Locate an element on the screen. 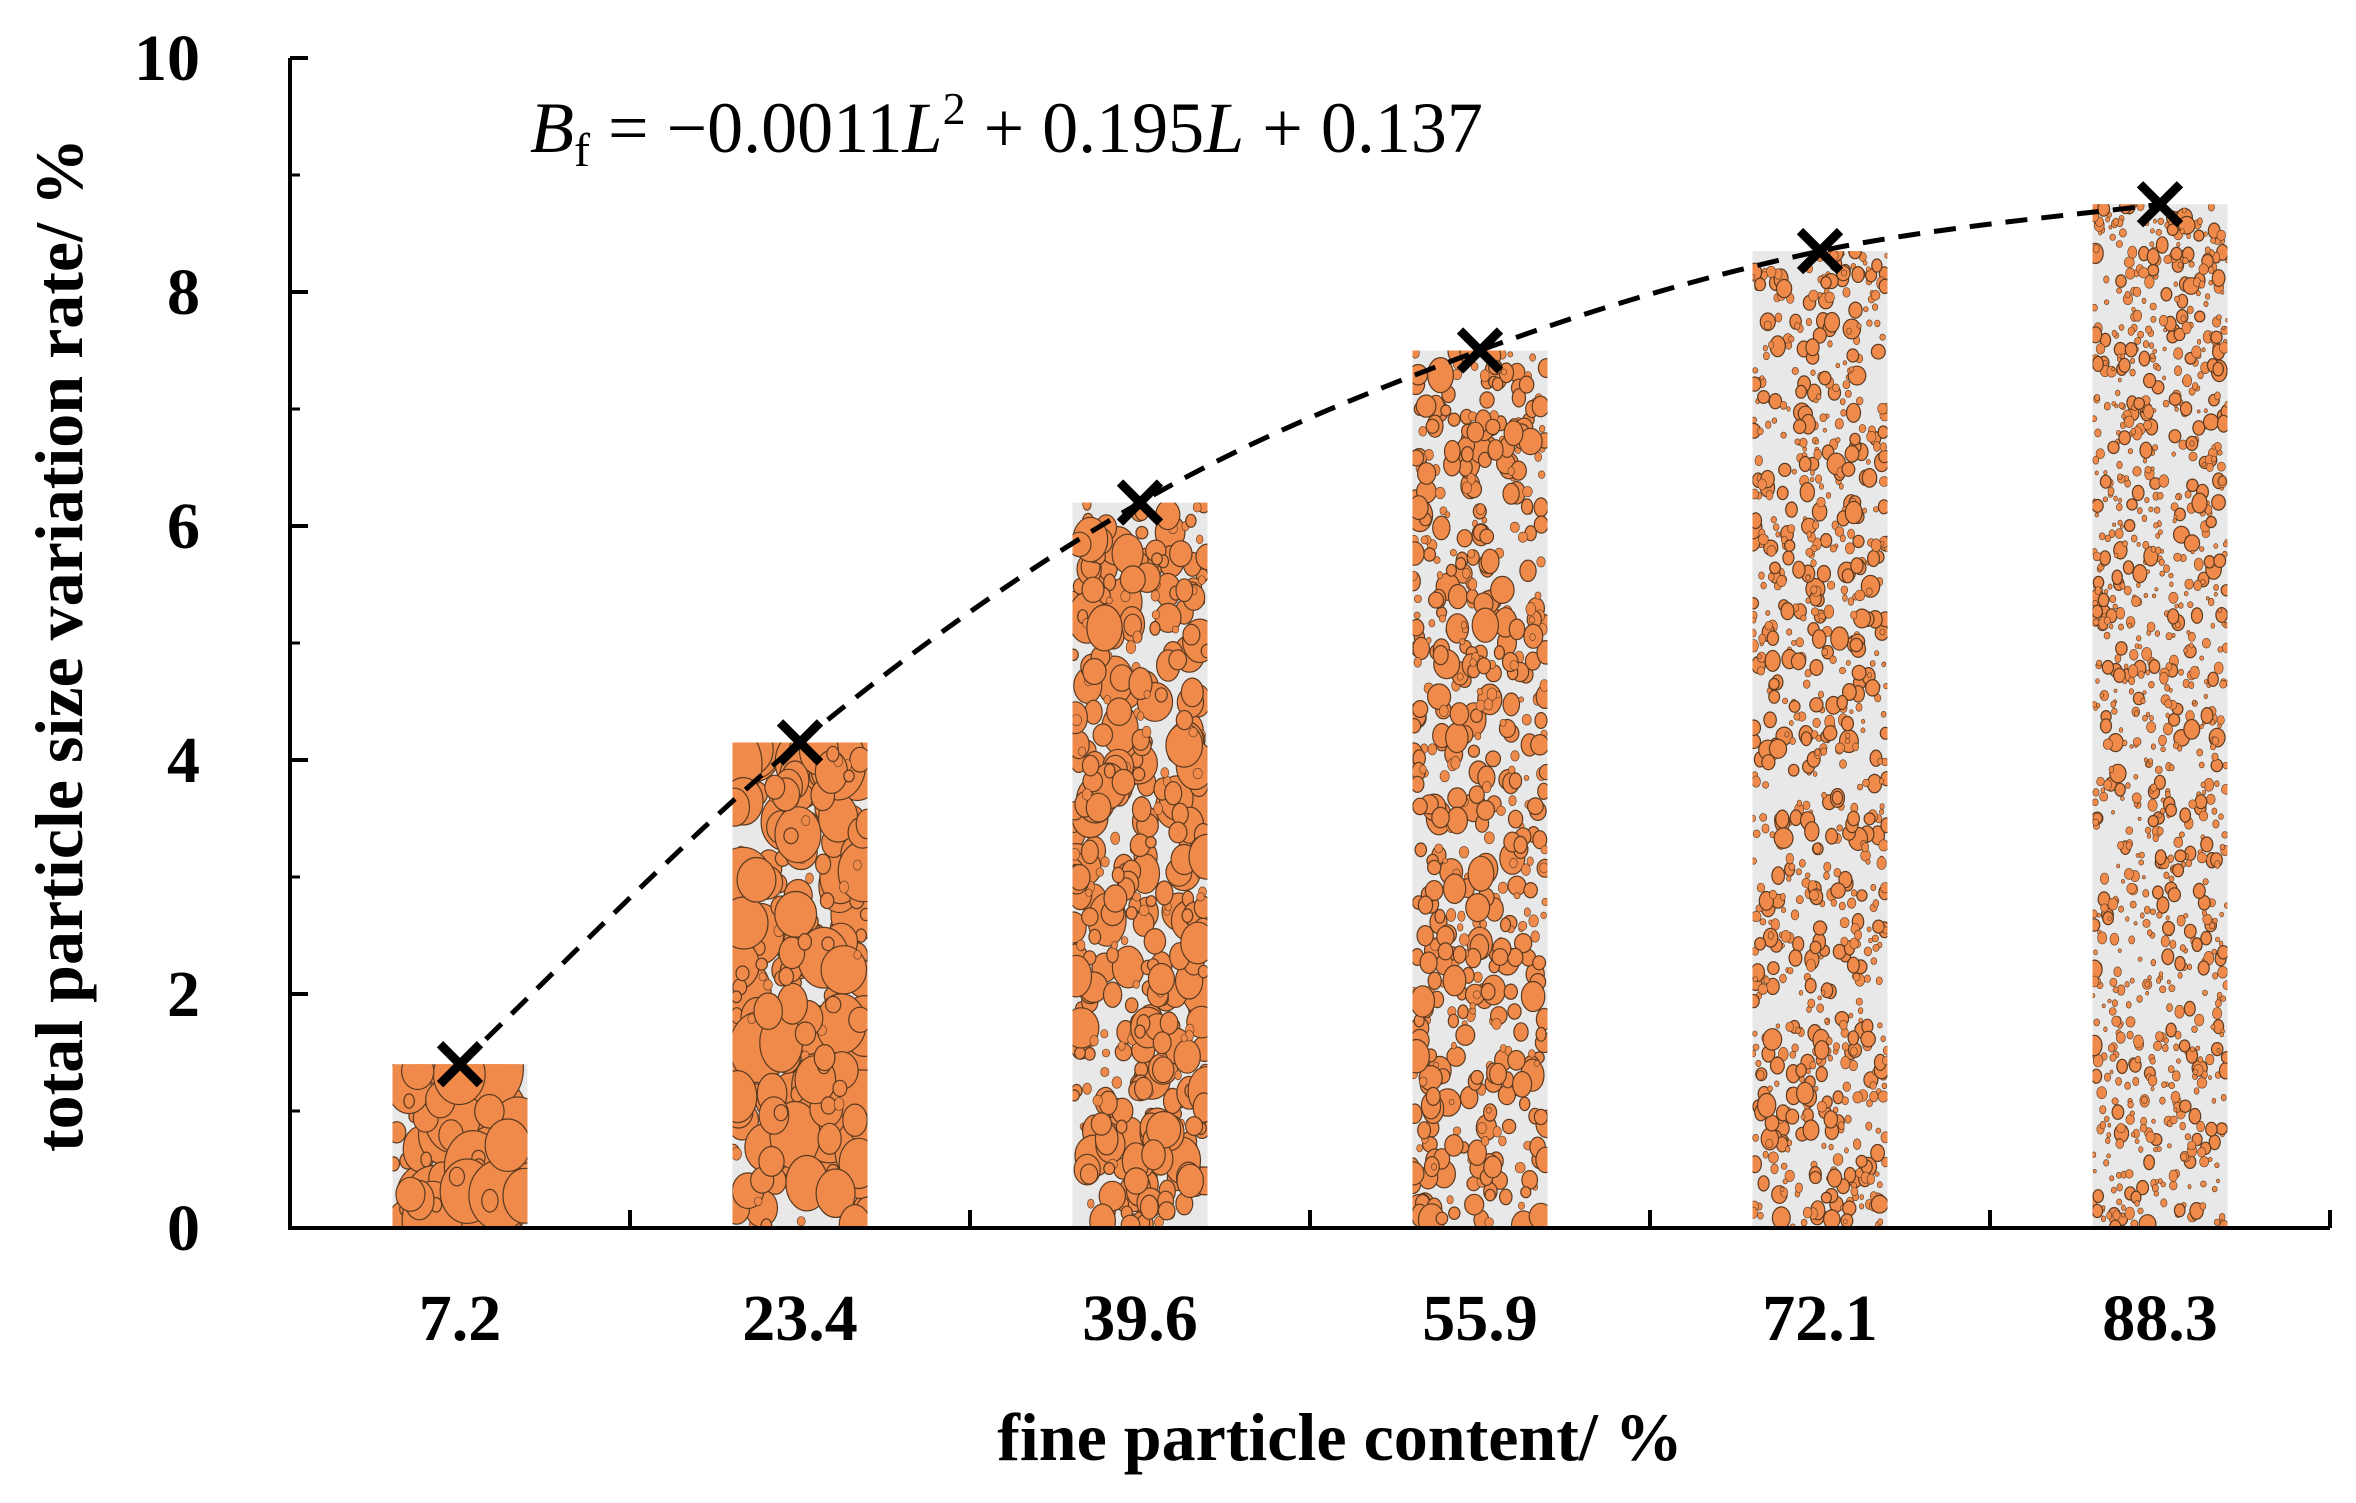 The height and width of the screenshot is (1503, 2356). x-tick-label: 72.1 is located at coordinates (1820, 1318).